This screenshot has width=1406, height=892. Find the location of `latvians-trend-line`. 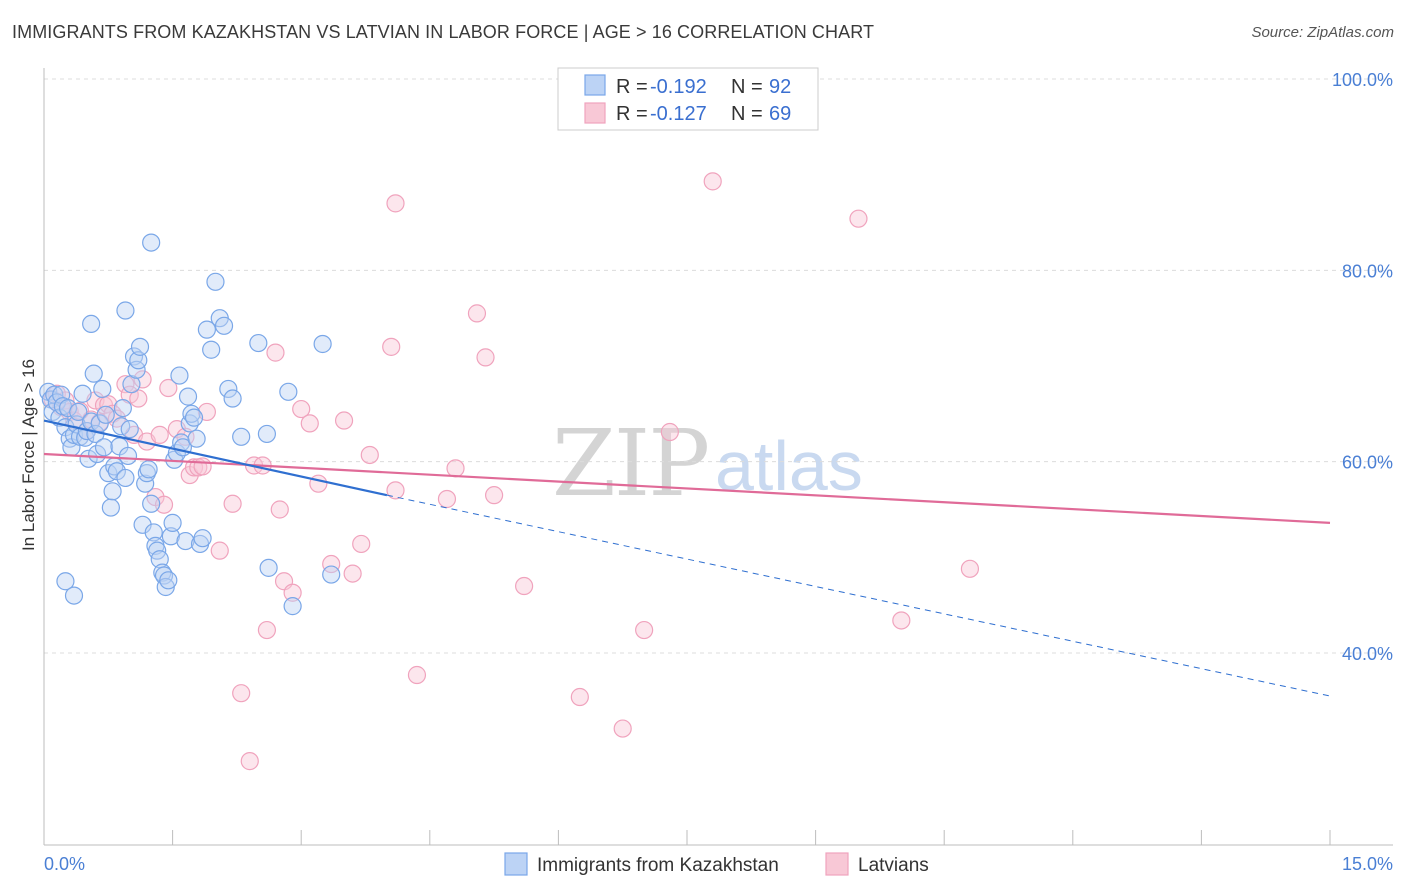

latvians-trend-line is located at coordinates (687, 488).